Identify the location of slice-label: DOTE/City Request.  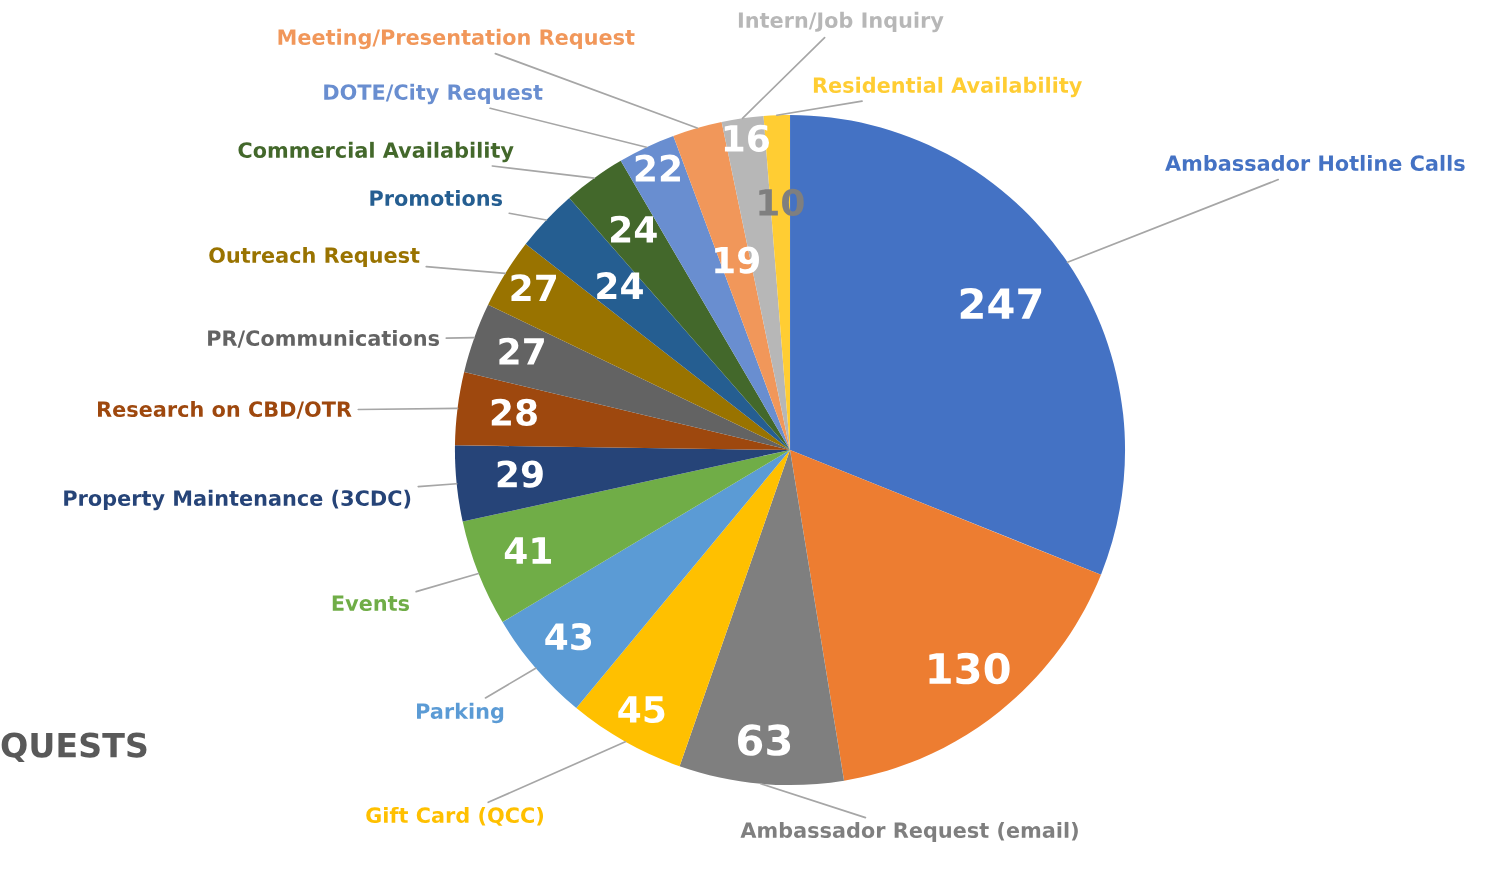
(433, 94).